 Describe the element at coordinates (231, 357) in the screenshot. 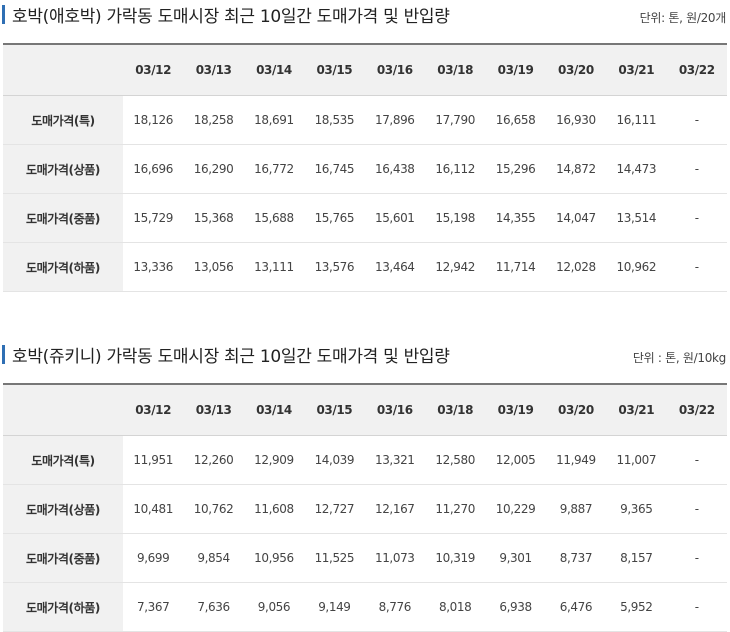

I see `section-title: 호박(쥬키니) 가락동 도매시장 최근 10일간 도매가격 및 반입량` at that location.